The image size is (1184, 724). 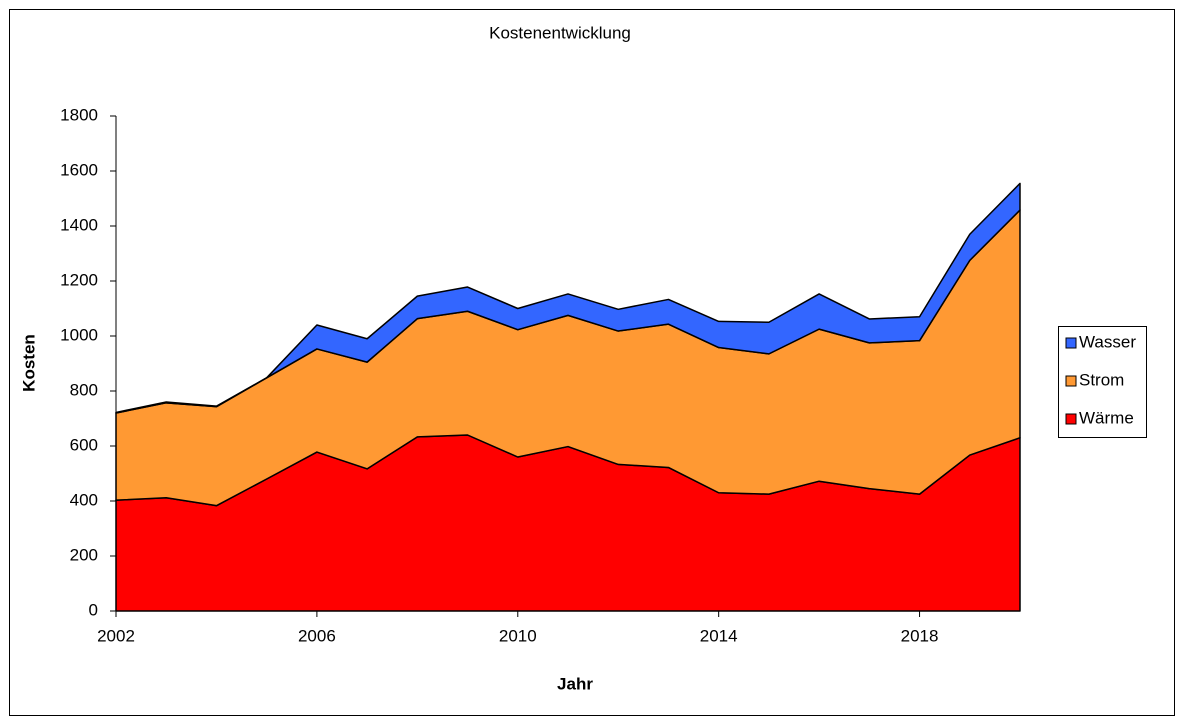 I want to click on legend-label: Wärme, so click(x=1106, y=417).